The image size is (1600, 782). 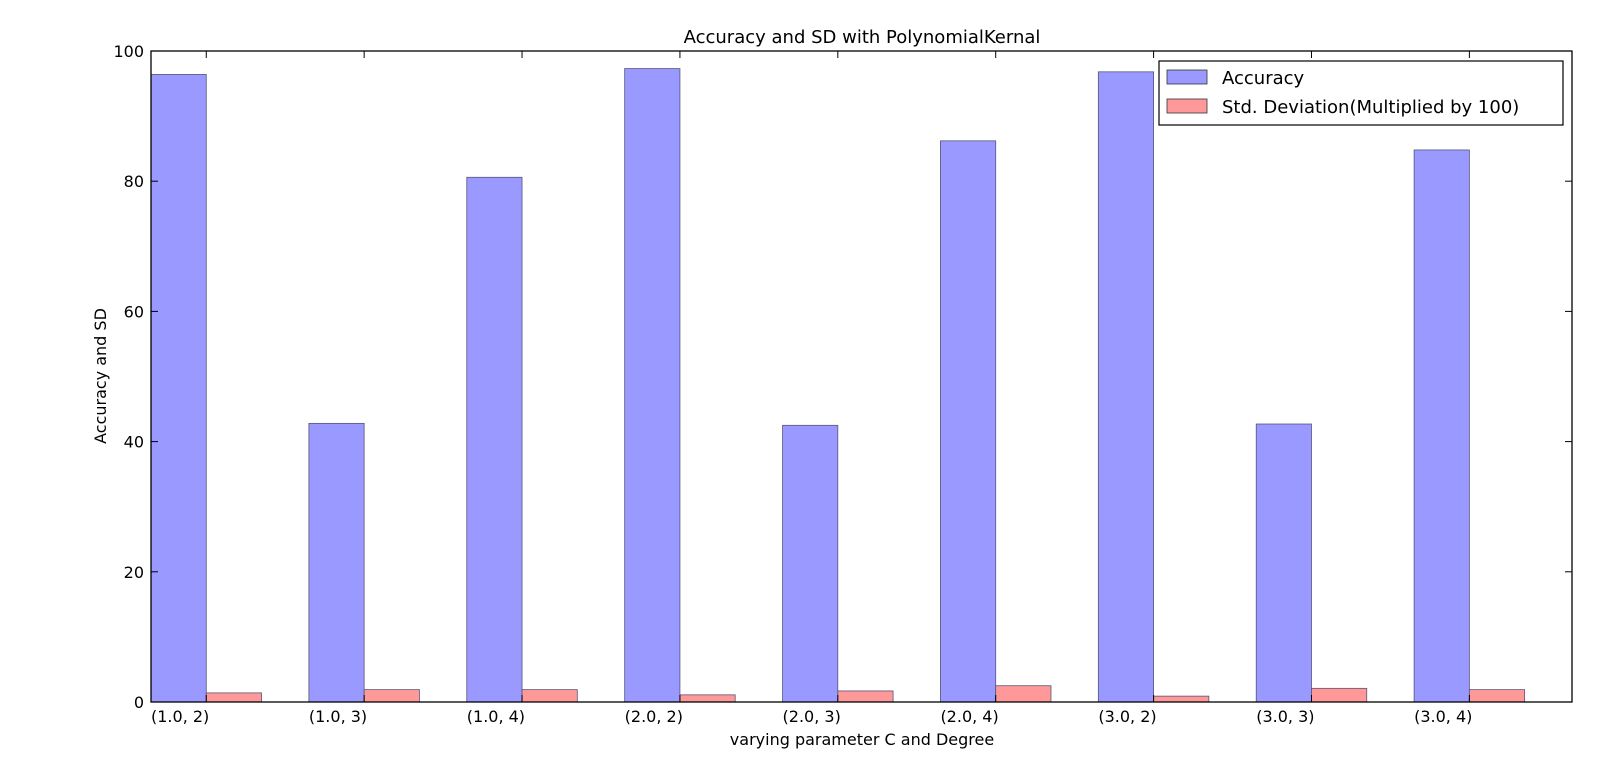 I want to click on x-axis-label: varying parameter C and Degree, so click(x=862, y=739).